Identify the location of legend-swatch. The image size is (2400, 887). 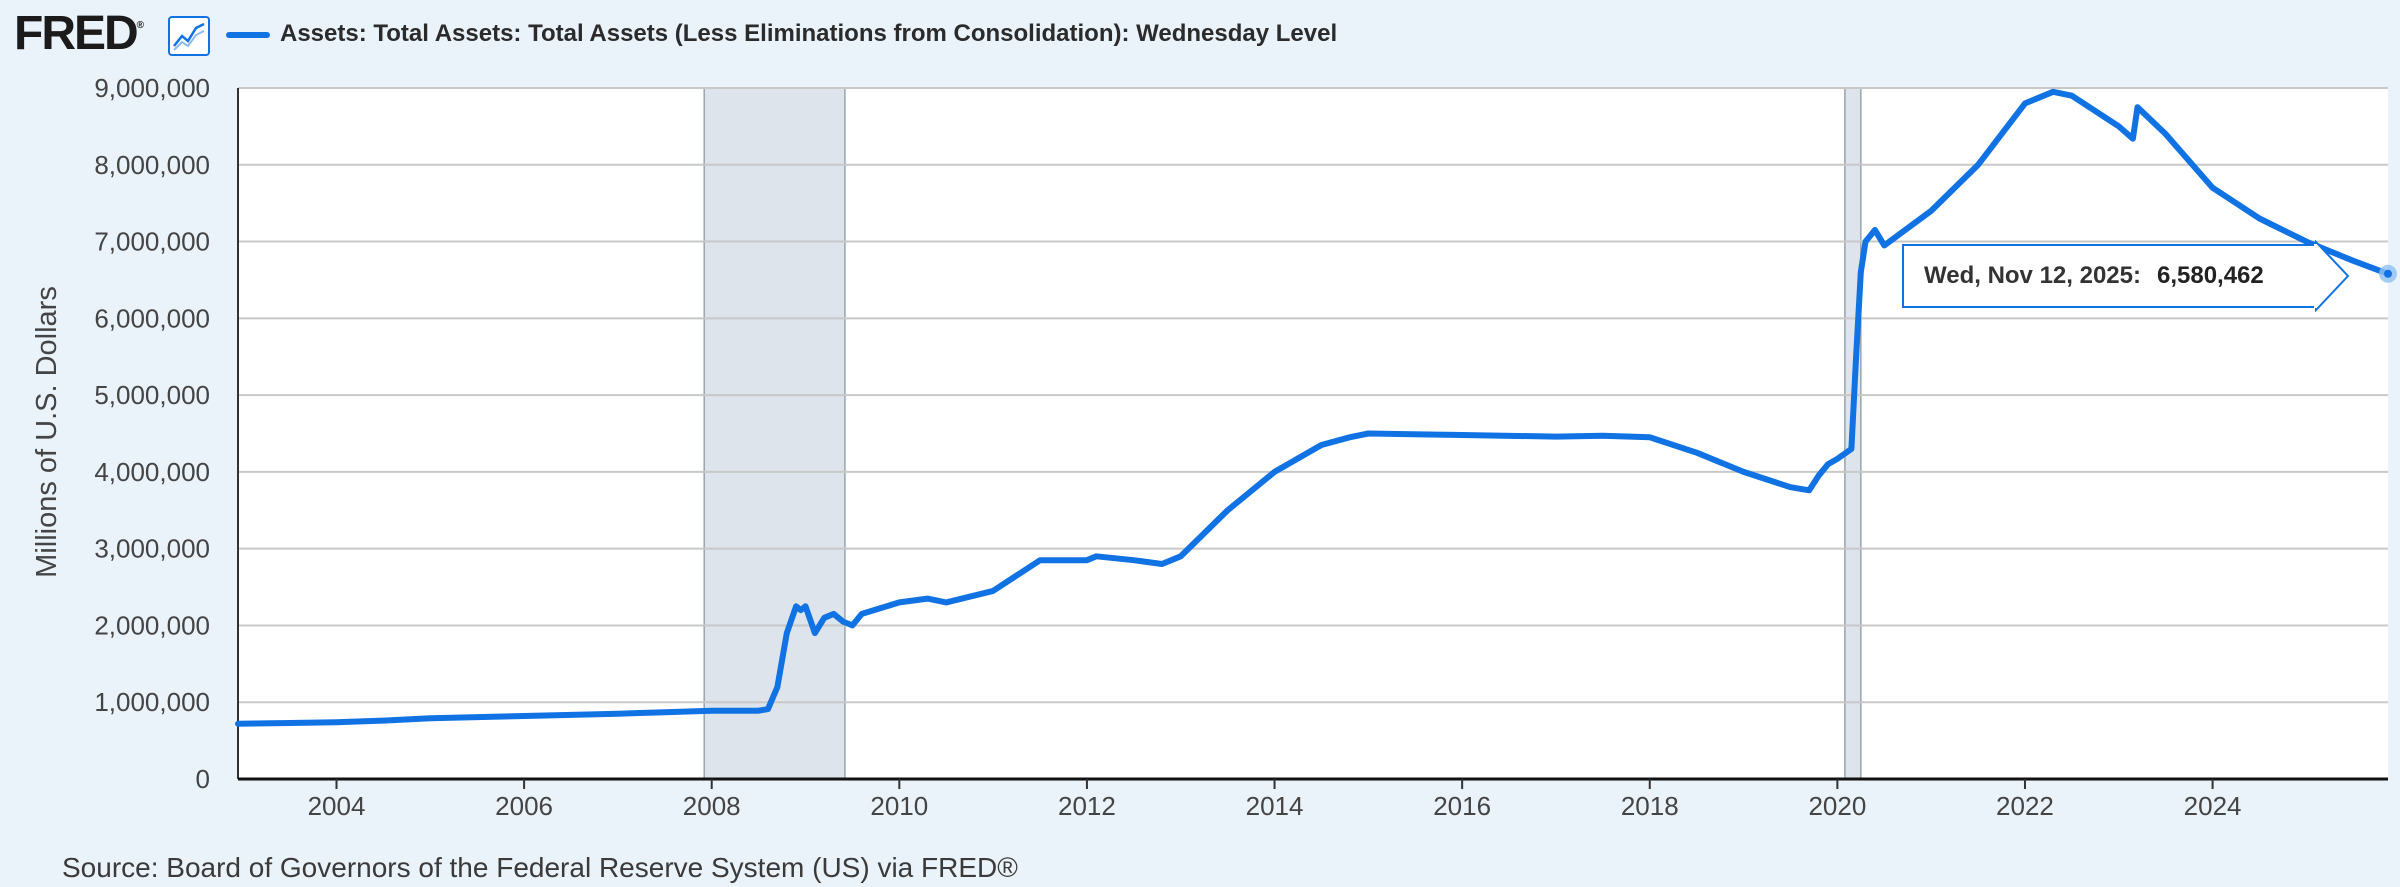
(248, 35).